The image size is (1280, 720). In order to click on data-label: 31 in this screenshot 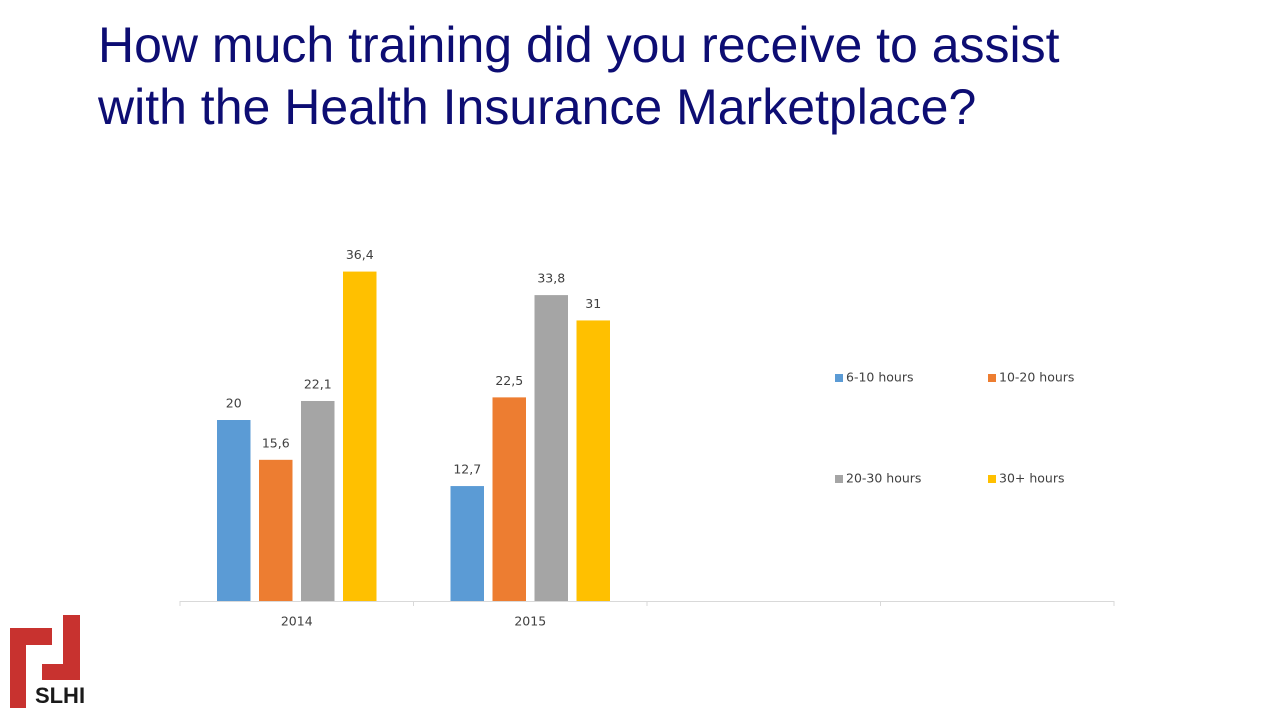, I will do `click(593, 303)`.